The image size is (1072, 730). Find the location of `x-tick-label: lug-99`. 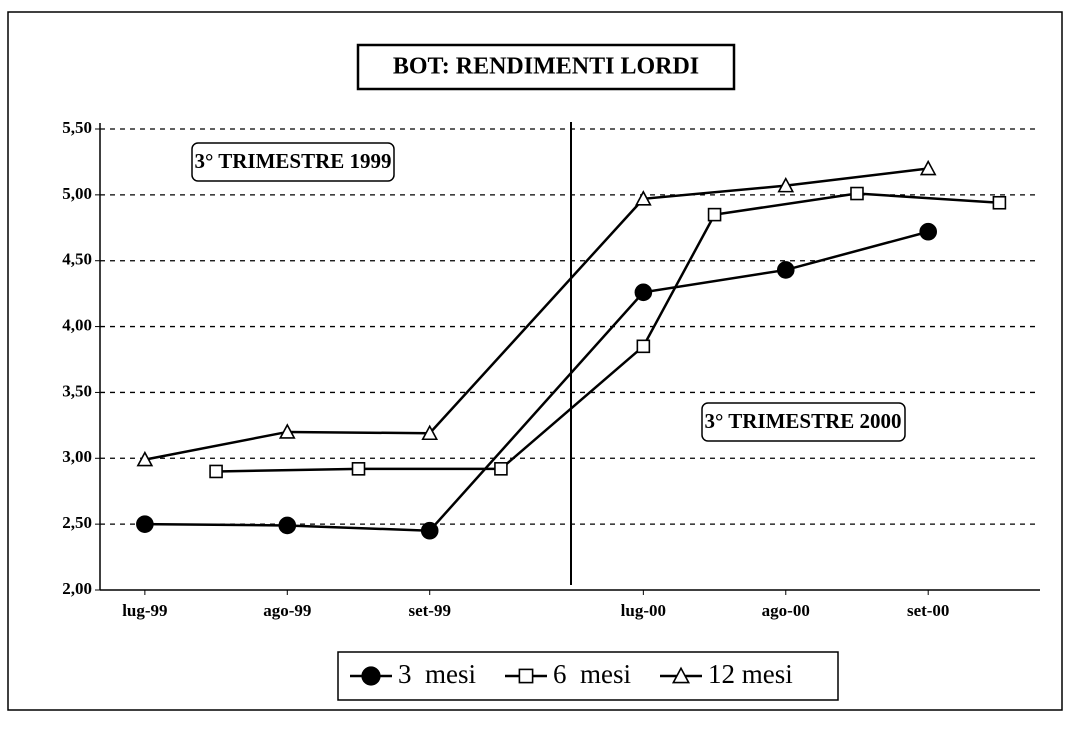

x-tick-label: lug-99 is located at coordinates (144, 610).